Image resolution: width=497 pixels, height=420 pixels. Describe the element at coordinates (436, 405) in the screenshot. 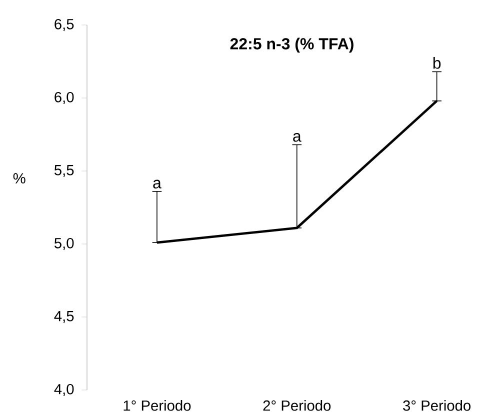

I see `x-tick-label: 3° Periodo` at that location.